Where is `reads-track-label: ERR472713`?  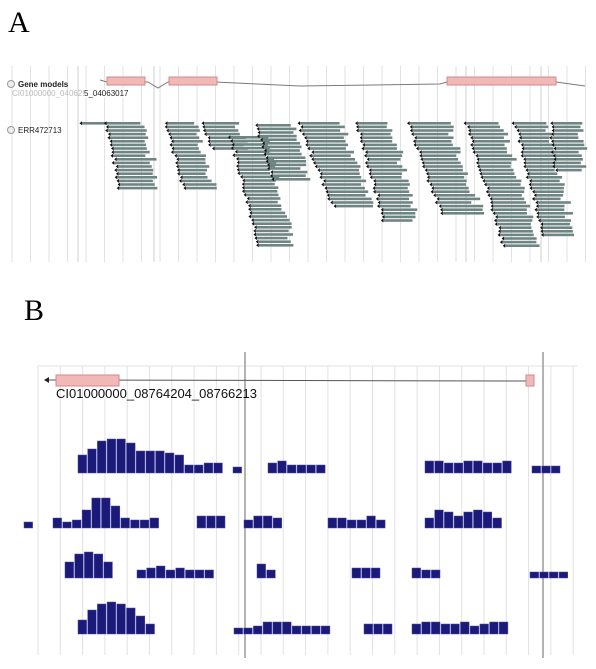
reads-track-label: ERR472713 is located at coordinates (40, 130).